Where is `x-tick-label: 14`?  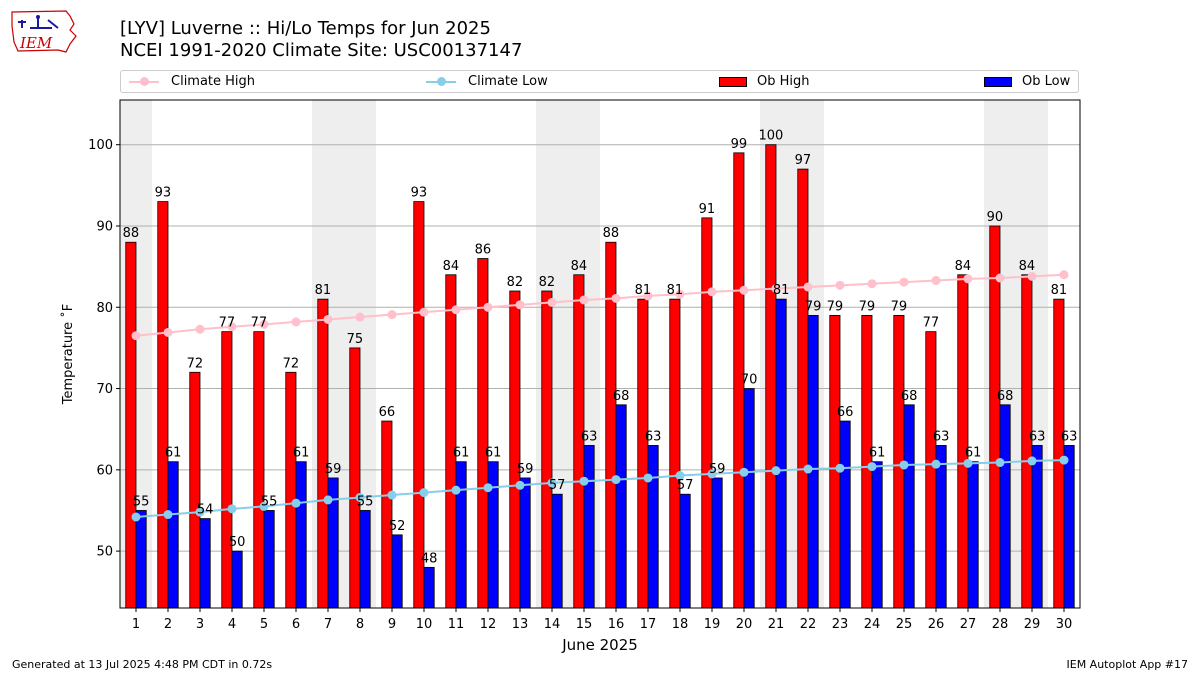
x-tick-label: 14 is located at coordinates (552, 624).